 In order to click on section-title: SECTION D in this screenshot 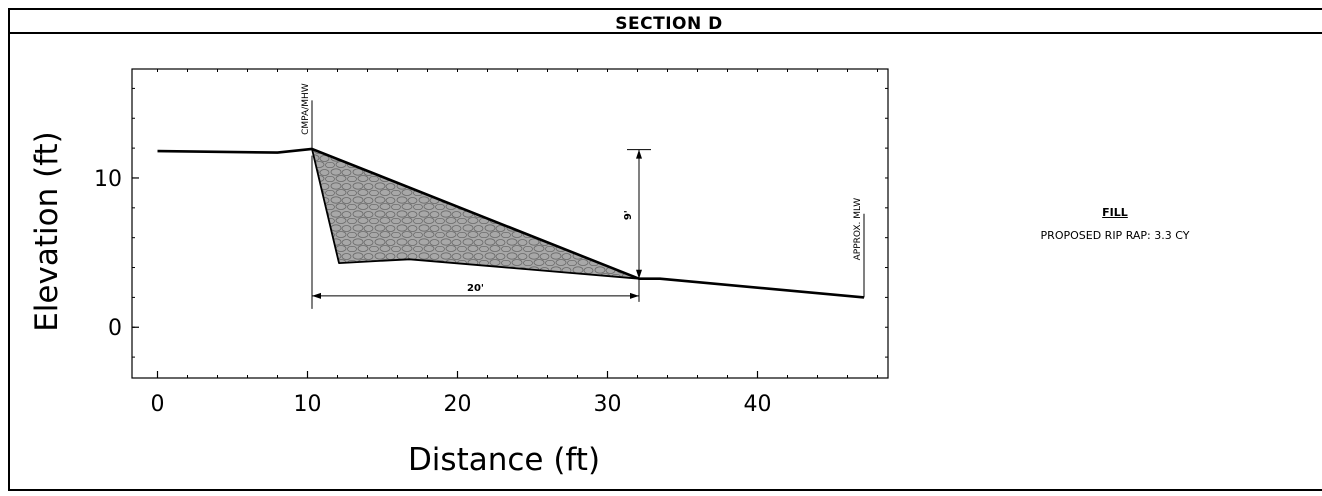, I will do `click(669, 24)`.